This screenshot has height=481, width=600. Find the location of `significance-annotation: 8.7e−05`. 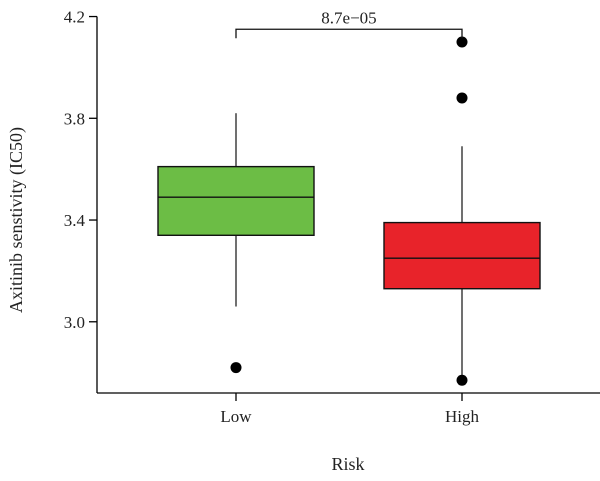

significance-annotation: 8.7e−05 is located at coordinates (349, 23).